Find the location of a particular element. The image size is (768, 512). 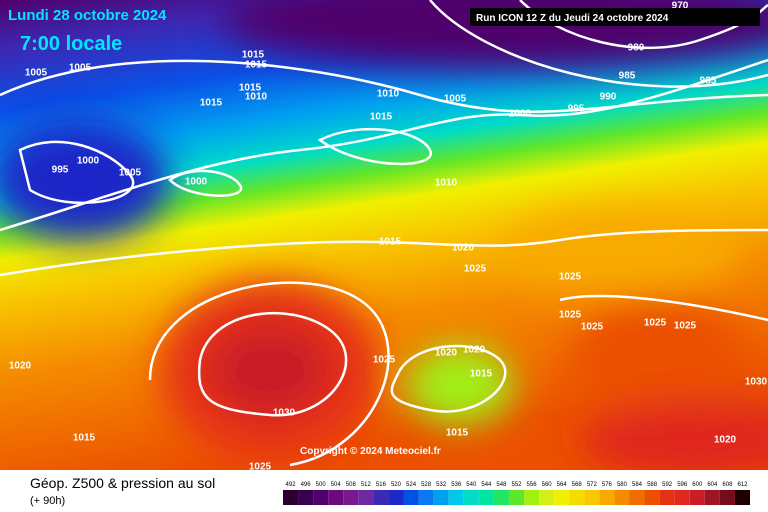

scale-label: 512 is located at coordinates (366, 485).